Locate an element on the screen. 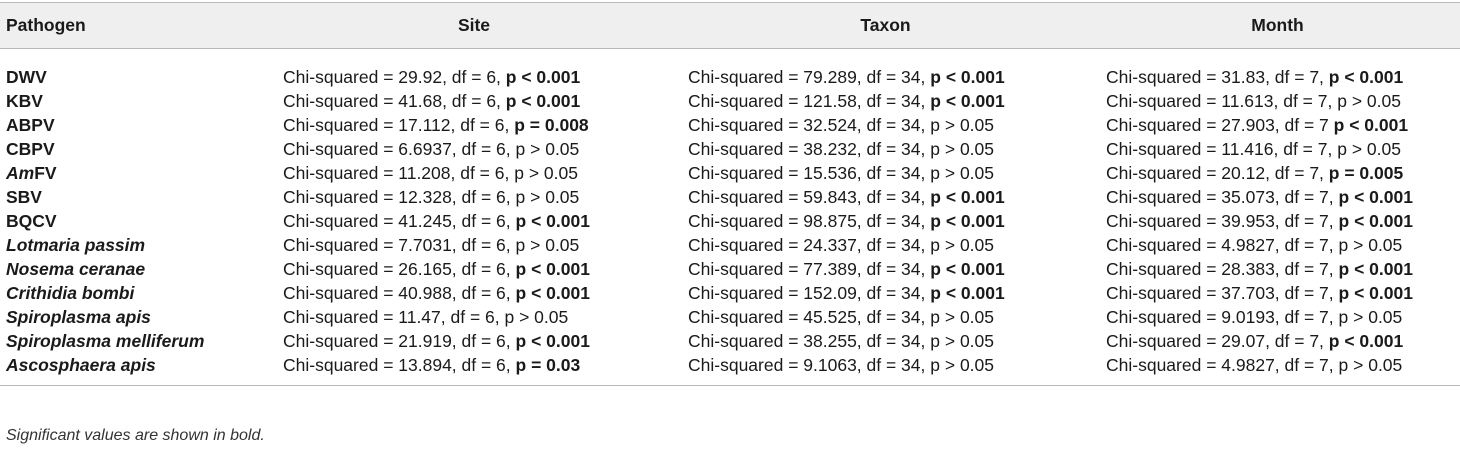  site-cell: Chi-squared = 29.92, df = 6, p < 0.001 is located at coordinates (474, 69).